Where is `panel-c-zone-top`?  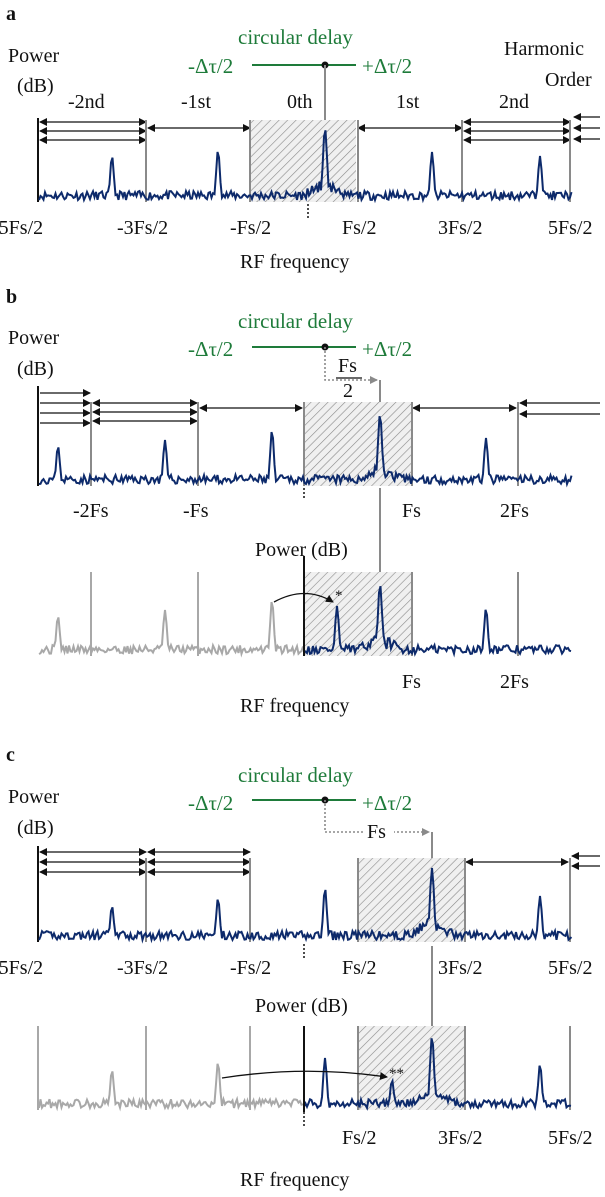 panel-c-zone-top is located at coordinates (411, 900).